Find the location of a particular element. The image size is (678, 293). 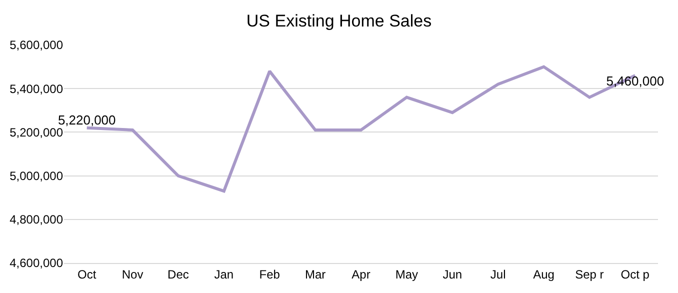

y-tick-label: 4,600,000 is located at coordinates (37, 263).